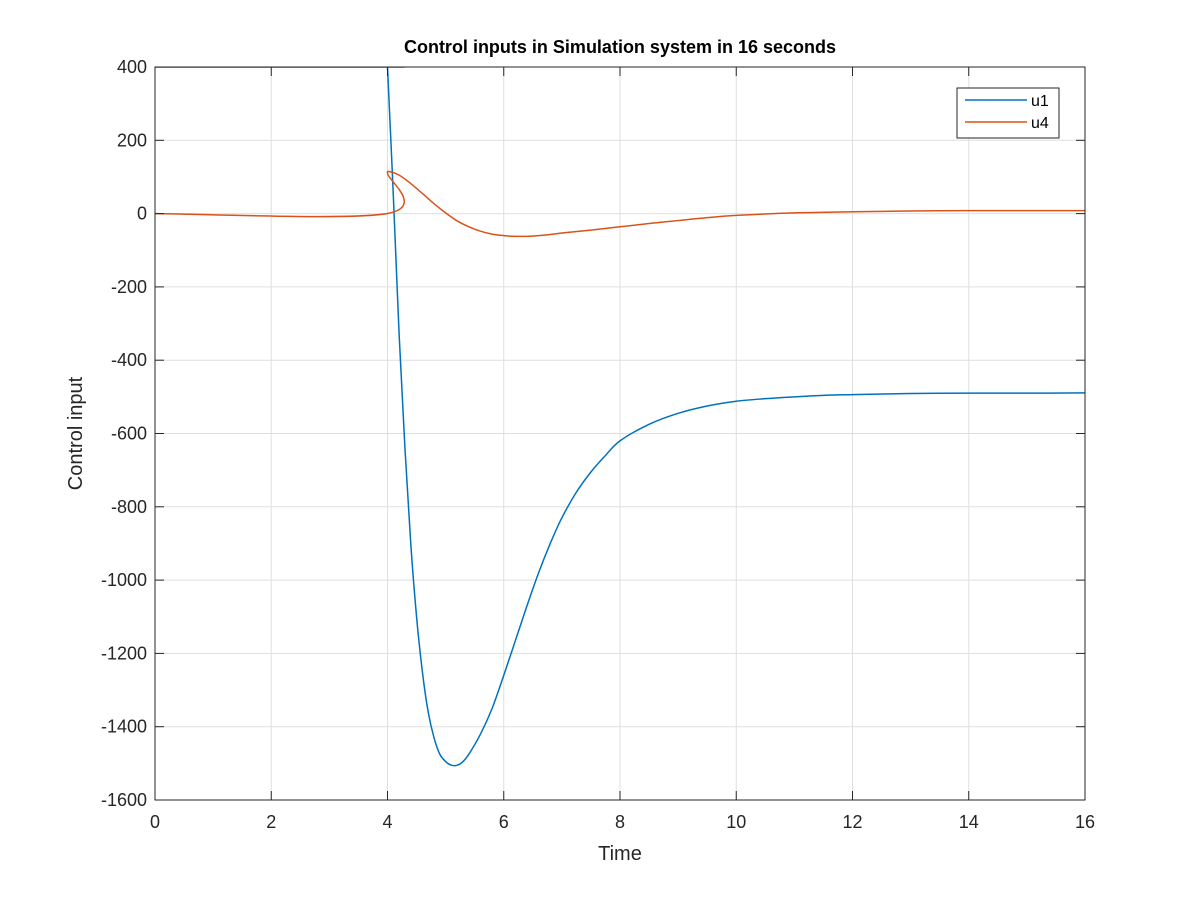 The height and width of the screenshot is (900, 1200). What do you see at coordinates (1085, 822) in the screenshot?
I see `x-tick-label: 16` at bounding box center [1085, 822].